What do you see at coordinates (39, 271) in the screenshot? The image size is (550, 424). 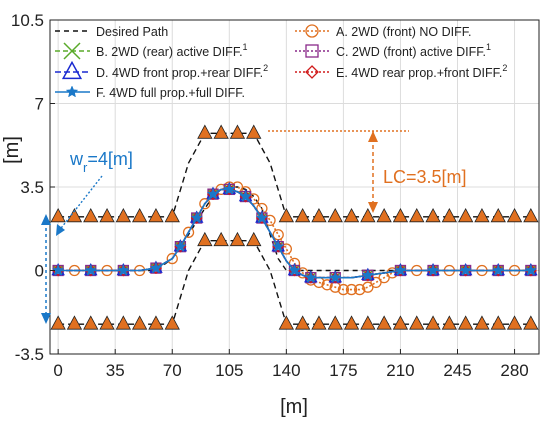 I see `y-tick-label: 0` at bounding box center [39, 271].